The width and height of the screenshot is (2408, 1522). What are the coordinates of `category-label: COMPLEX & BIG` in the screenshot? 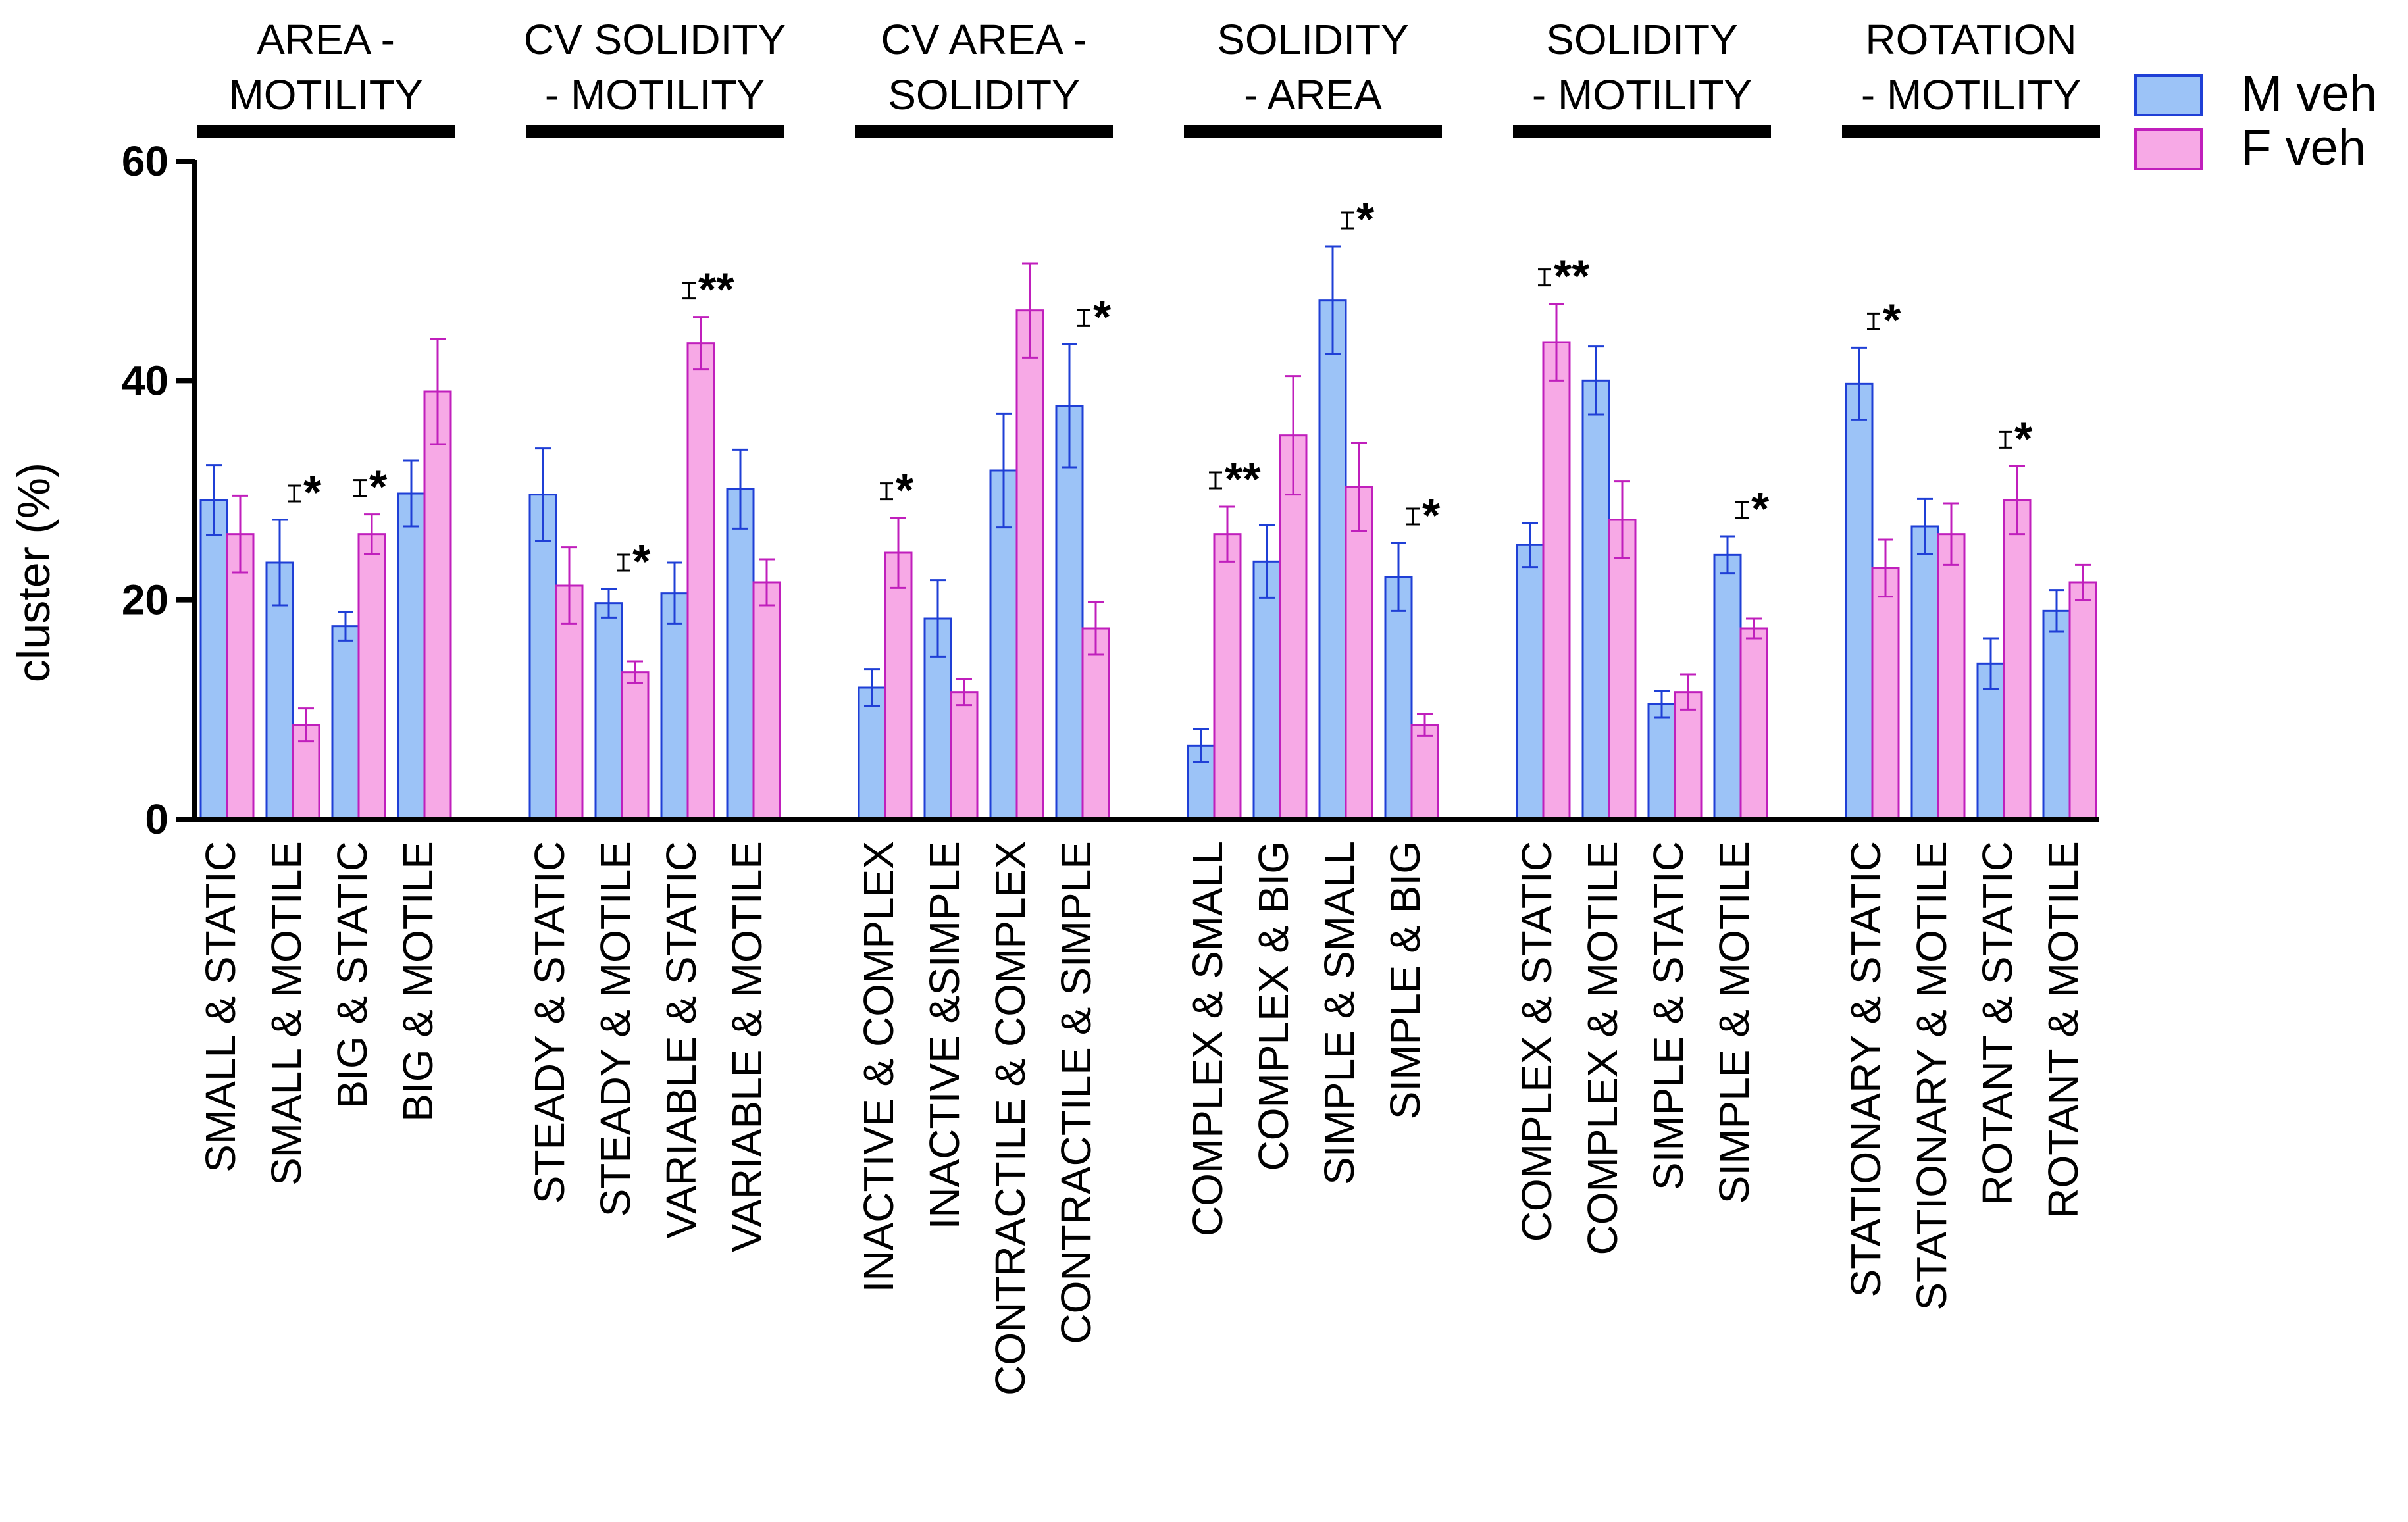 It's located at (1273, 1006).